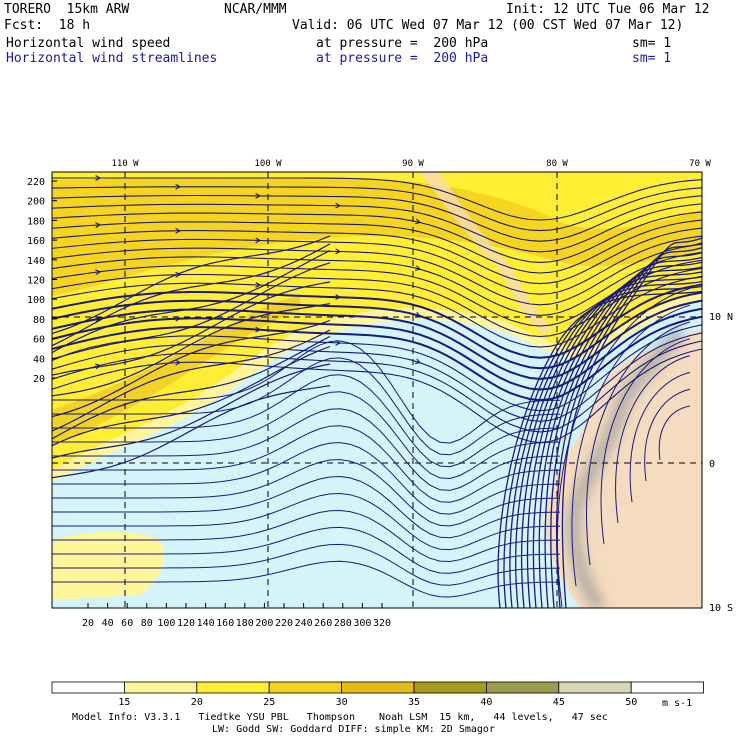 The height and width of the screenshot is (740, 740). Describe the element at coordinates (36, 300) in the screenshot. I see `grid-y-label: 100` at that location.